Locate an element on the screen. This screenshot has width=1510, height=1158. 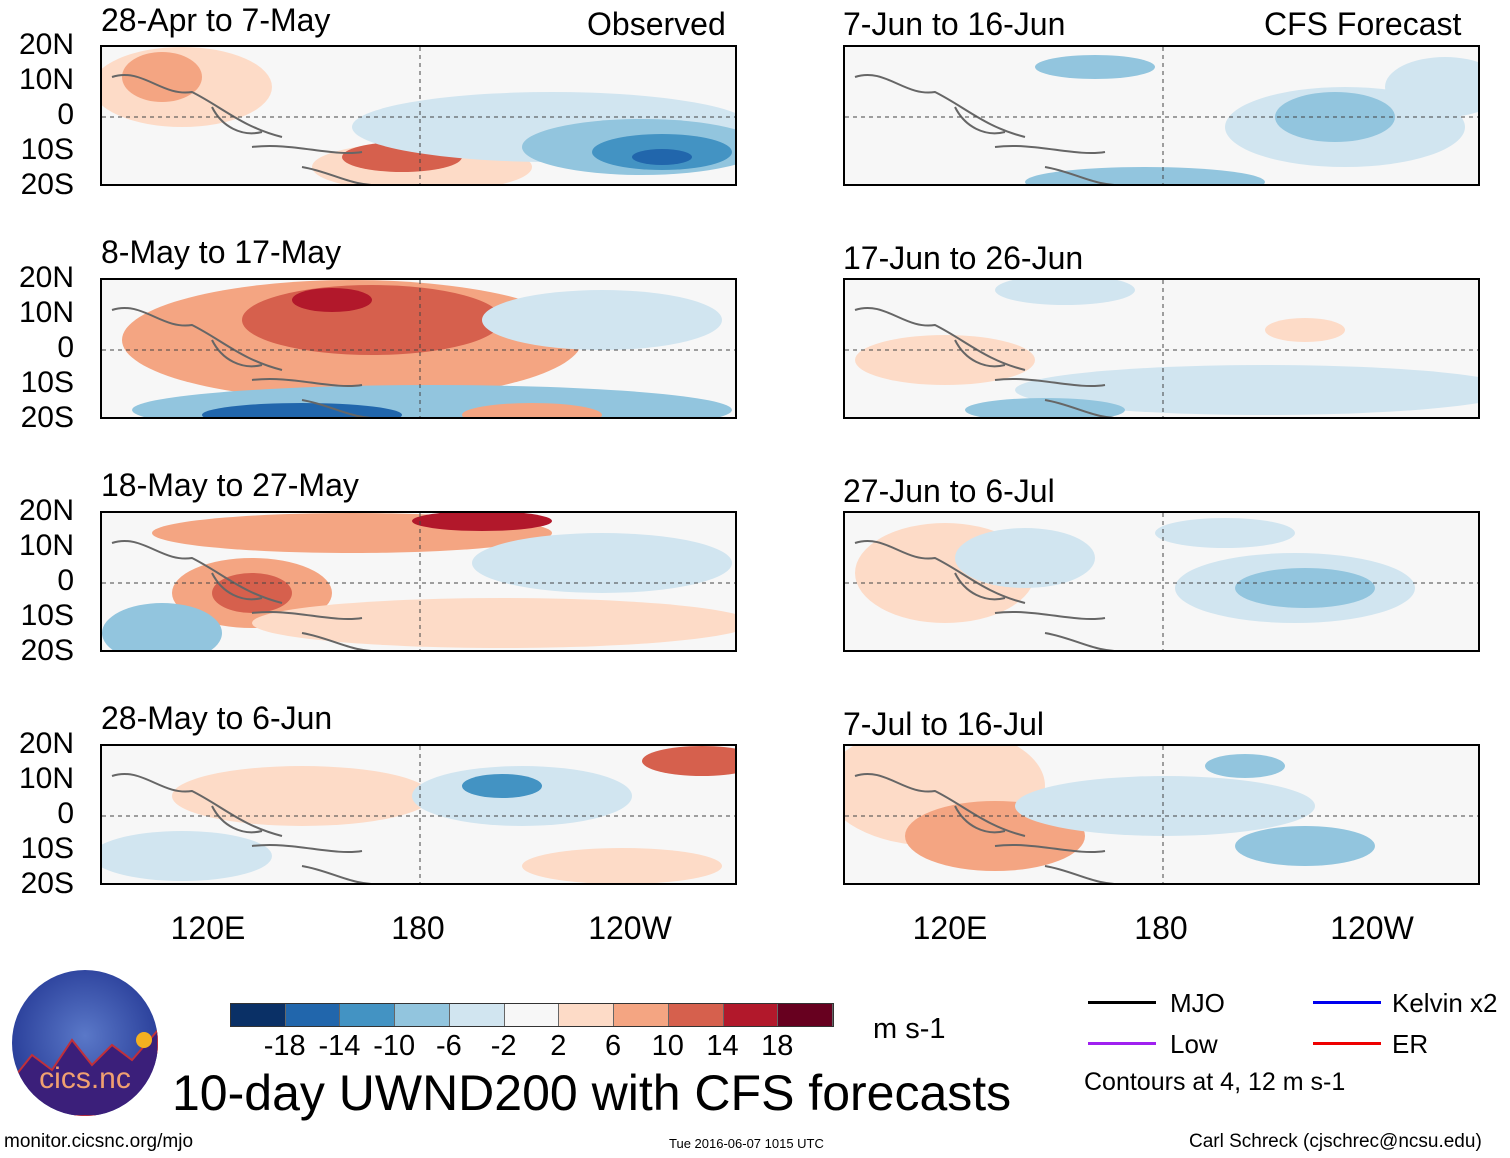
legend-line-er is located at coordinates (1347, 1043).